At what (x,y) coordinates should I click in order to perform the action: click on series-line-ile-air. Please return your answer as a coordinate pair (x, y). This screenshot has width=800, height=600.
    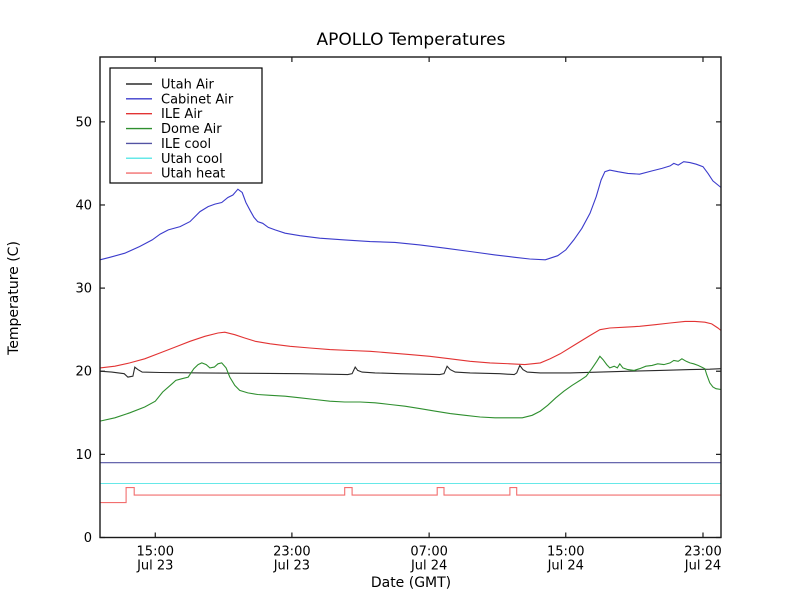
    Looking at the image, I should click on (410, 344).